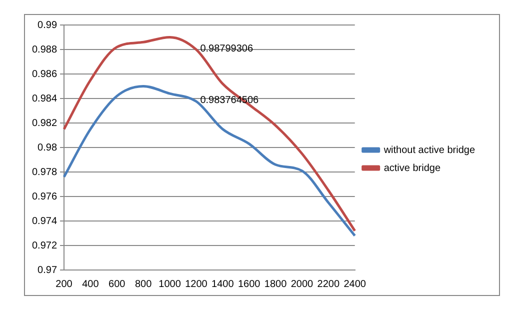  I want to click on x-tick-label: 1800, so click(276, 284).